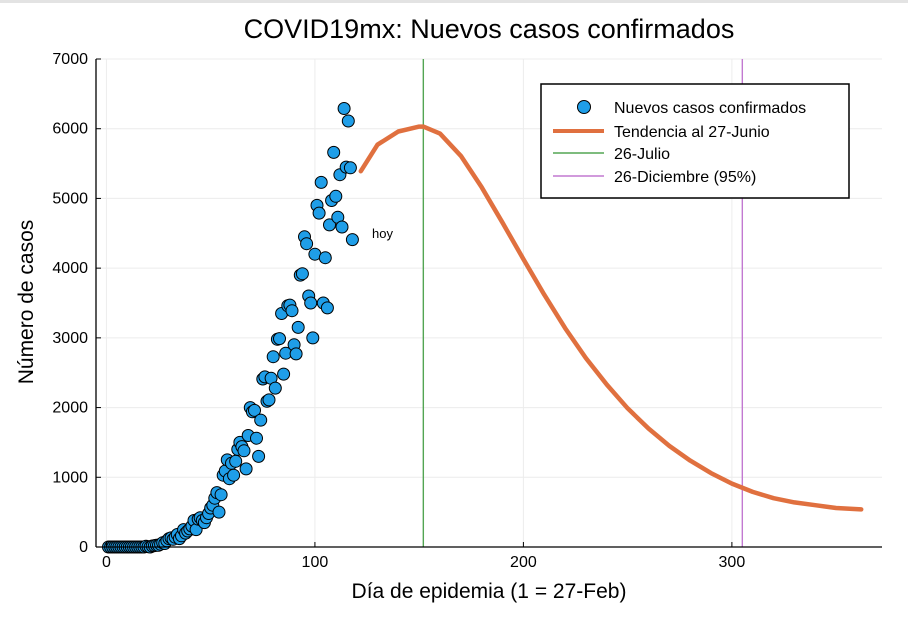  Describe the element at coordinates (70, 477) in the screenshot. I see `y-tick-label-1: 1000` at that location.